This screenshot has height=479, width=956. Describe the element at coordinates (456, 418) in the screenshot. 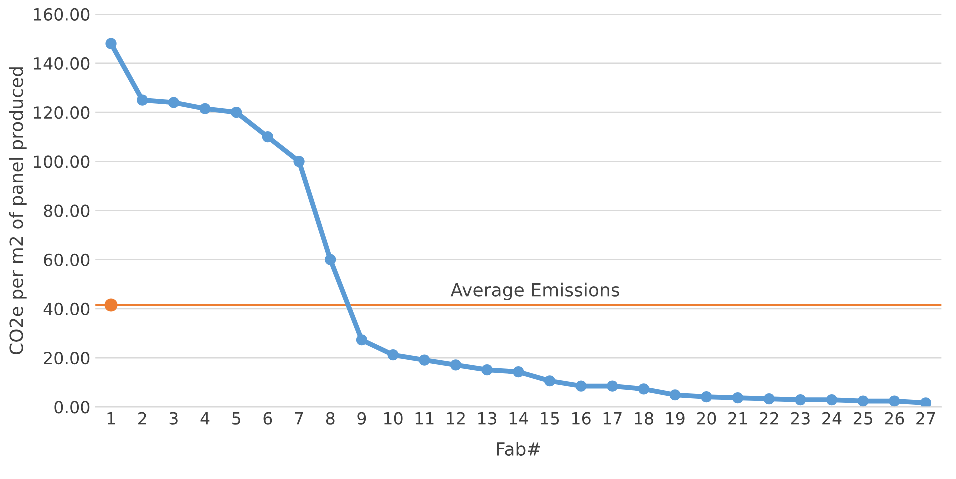

I see `x-tick-label: 12` at that location.